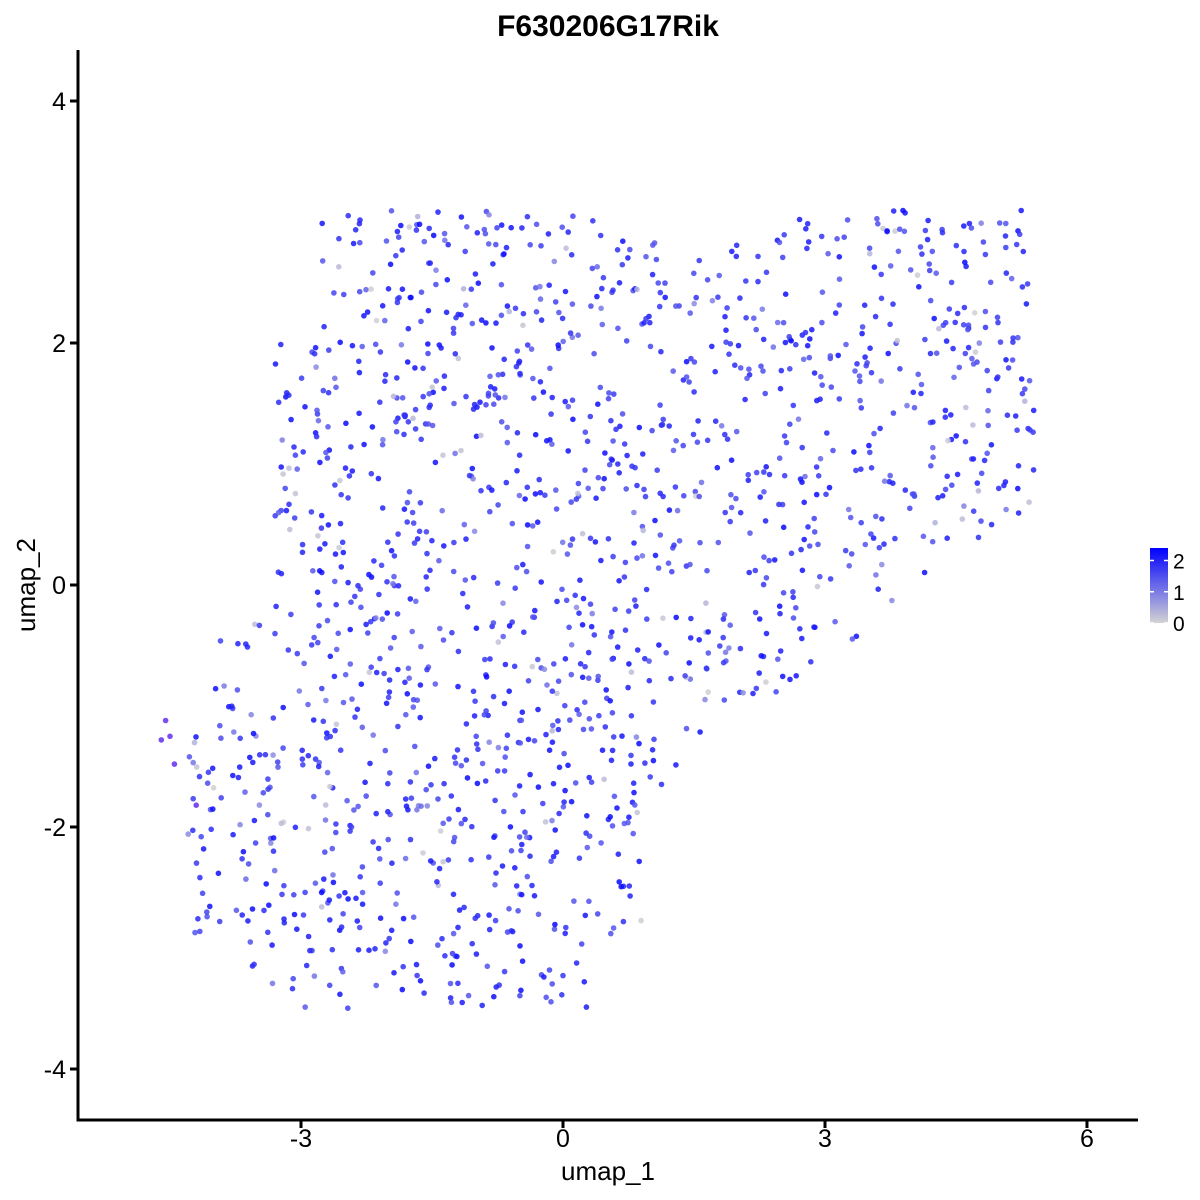 The height and width of the screenshot is (1200, 1200). I want to click on x-tick-label: 3, so click(825, 1139).